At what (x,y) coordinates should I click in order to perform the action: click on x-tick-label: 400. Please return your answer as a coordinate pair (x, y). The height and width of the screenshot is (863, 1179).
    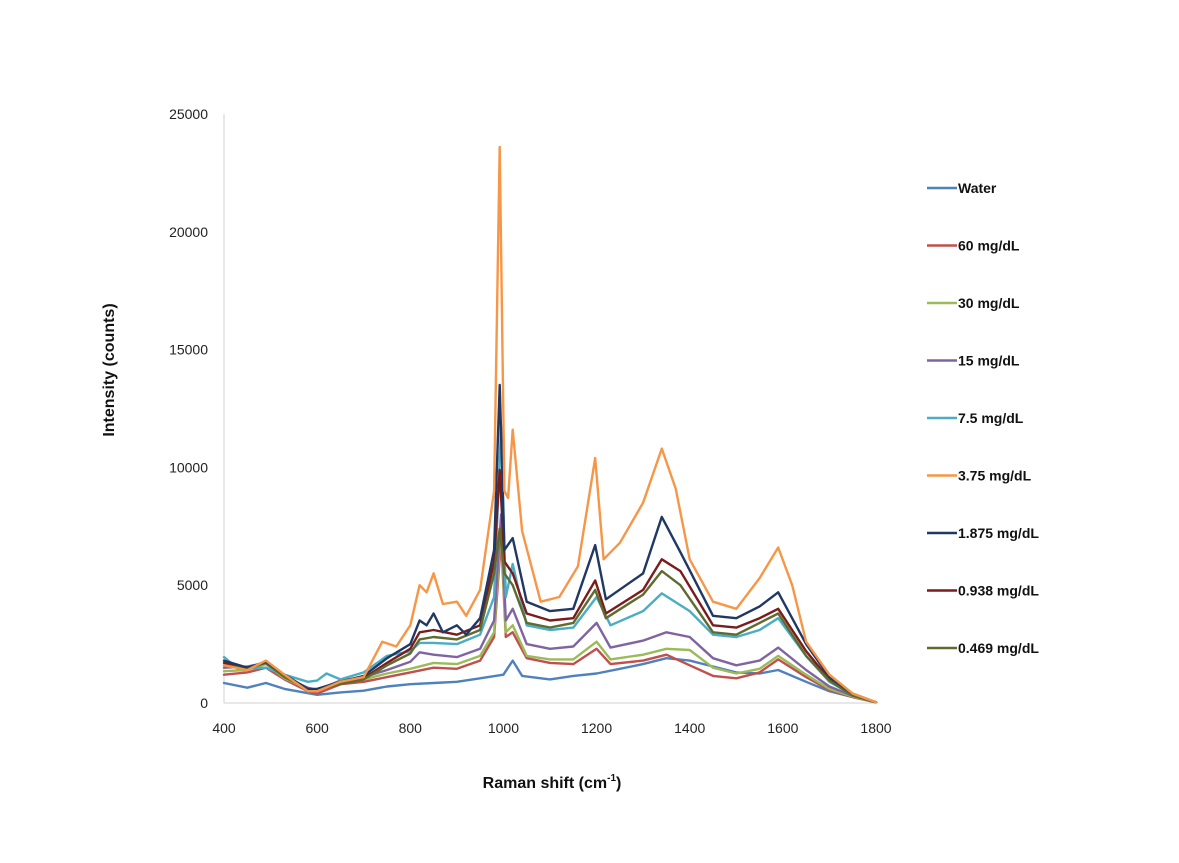
    Looking at the image, I should click on (224, 728).